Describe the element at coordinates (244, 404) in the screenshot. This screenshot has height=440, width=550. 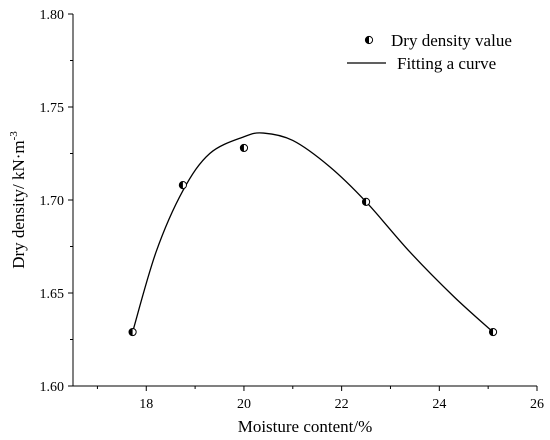
I see `x-tick-label: 20` at that location.